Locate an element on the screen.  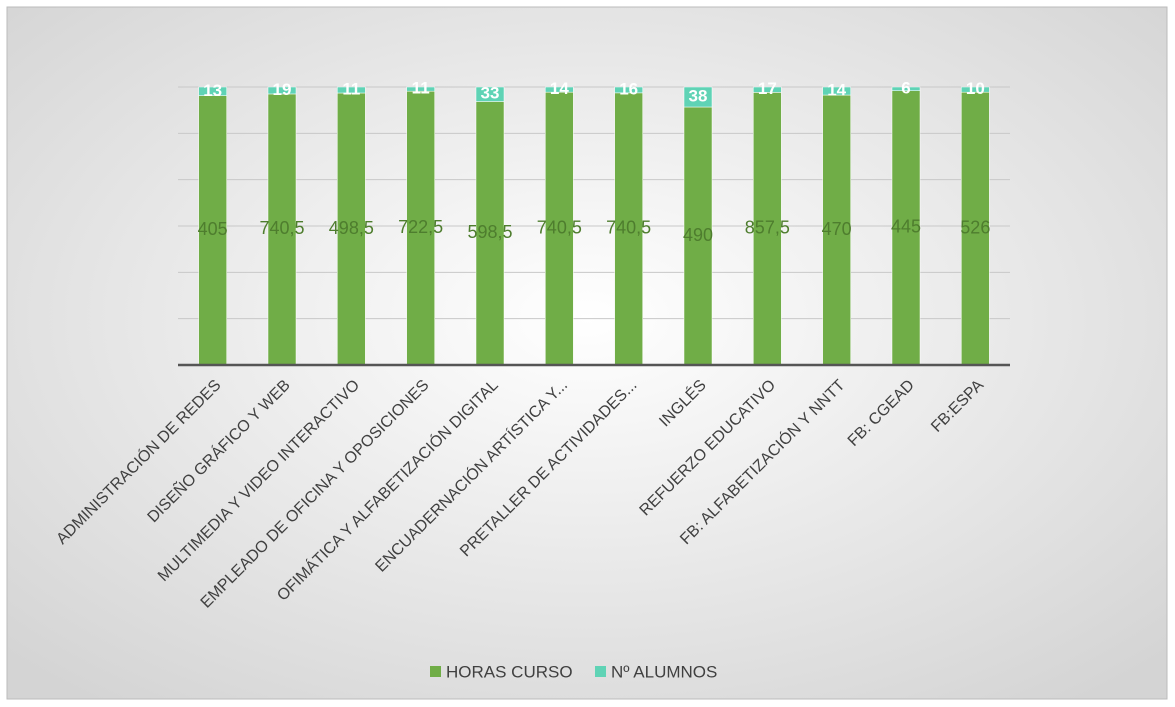
data-label: 33 is located at coordinates (490, 93).